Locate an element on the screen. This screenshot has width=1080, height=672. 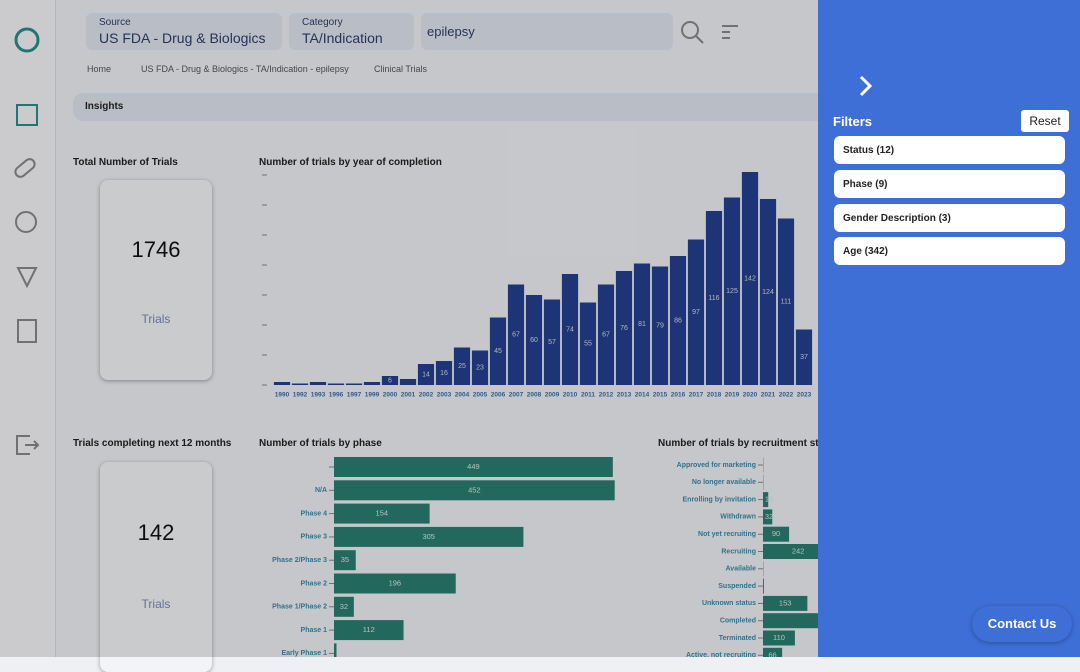
filter-item: Age (342) is located at coordinates (949, 251).